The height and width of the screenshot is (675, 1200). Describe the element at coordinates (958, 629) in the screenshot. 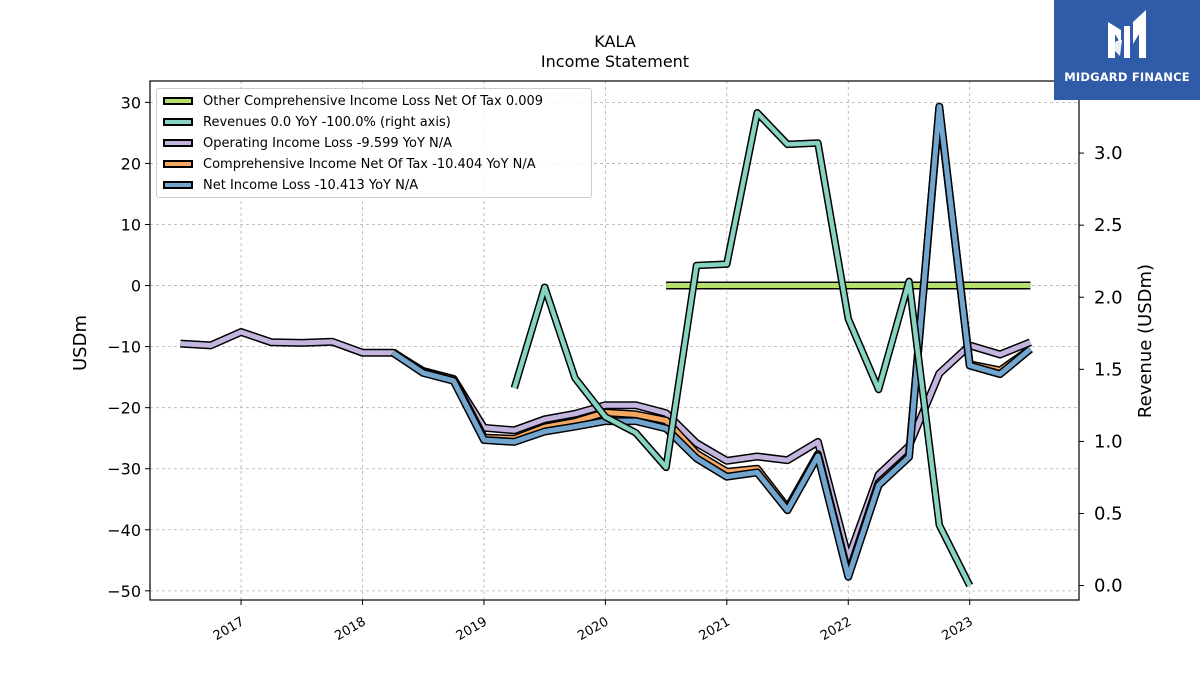

I see `x-tick-label: 2023` at that location.